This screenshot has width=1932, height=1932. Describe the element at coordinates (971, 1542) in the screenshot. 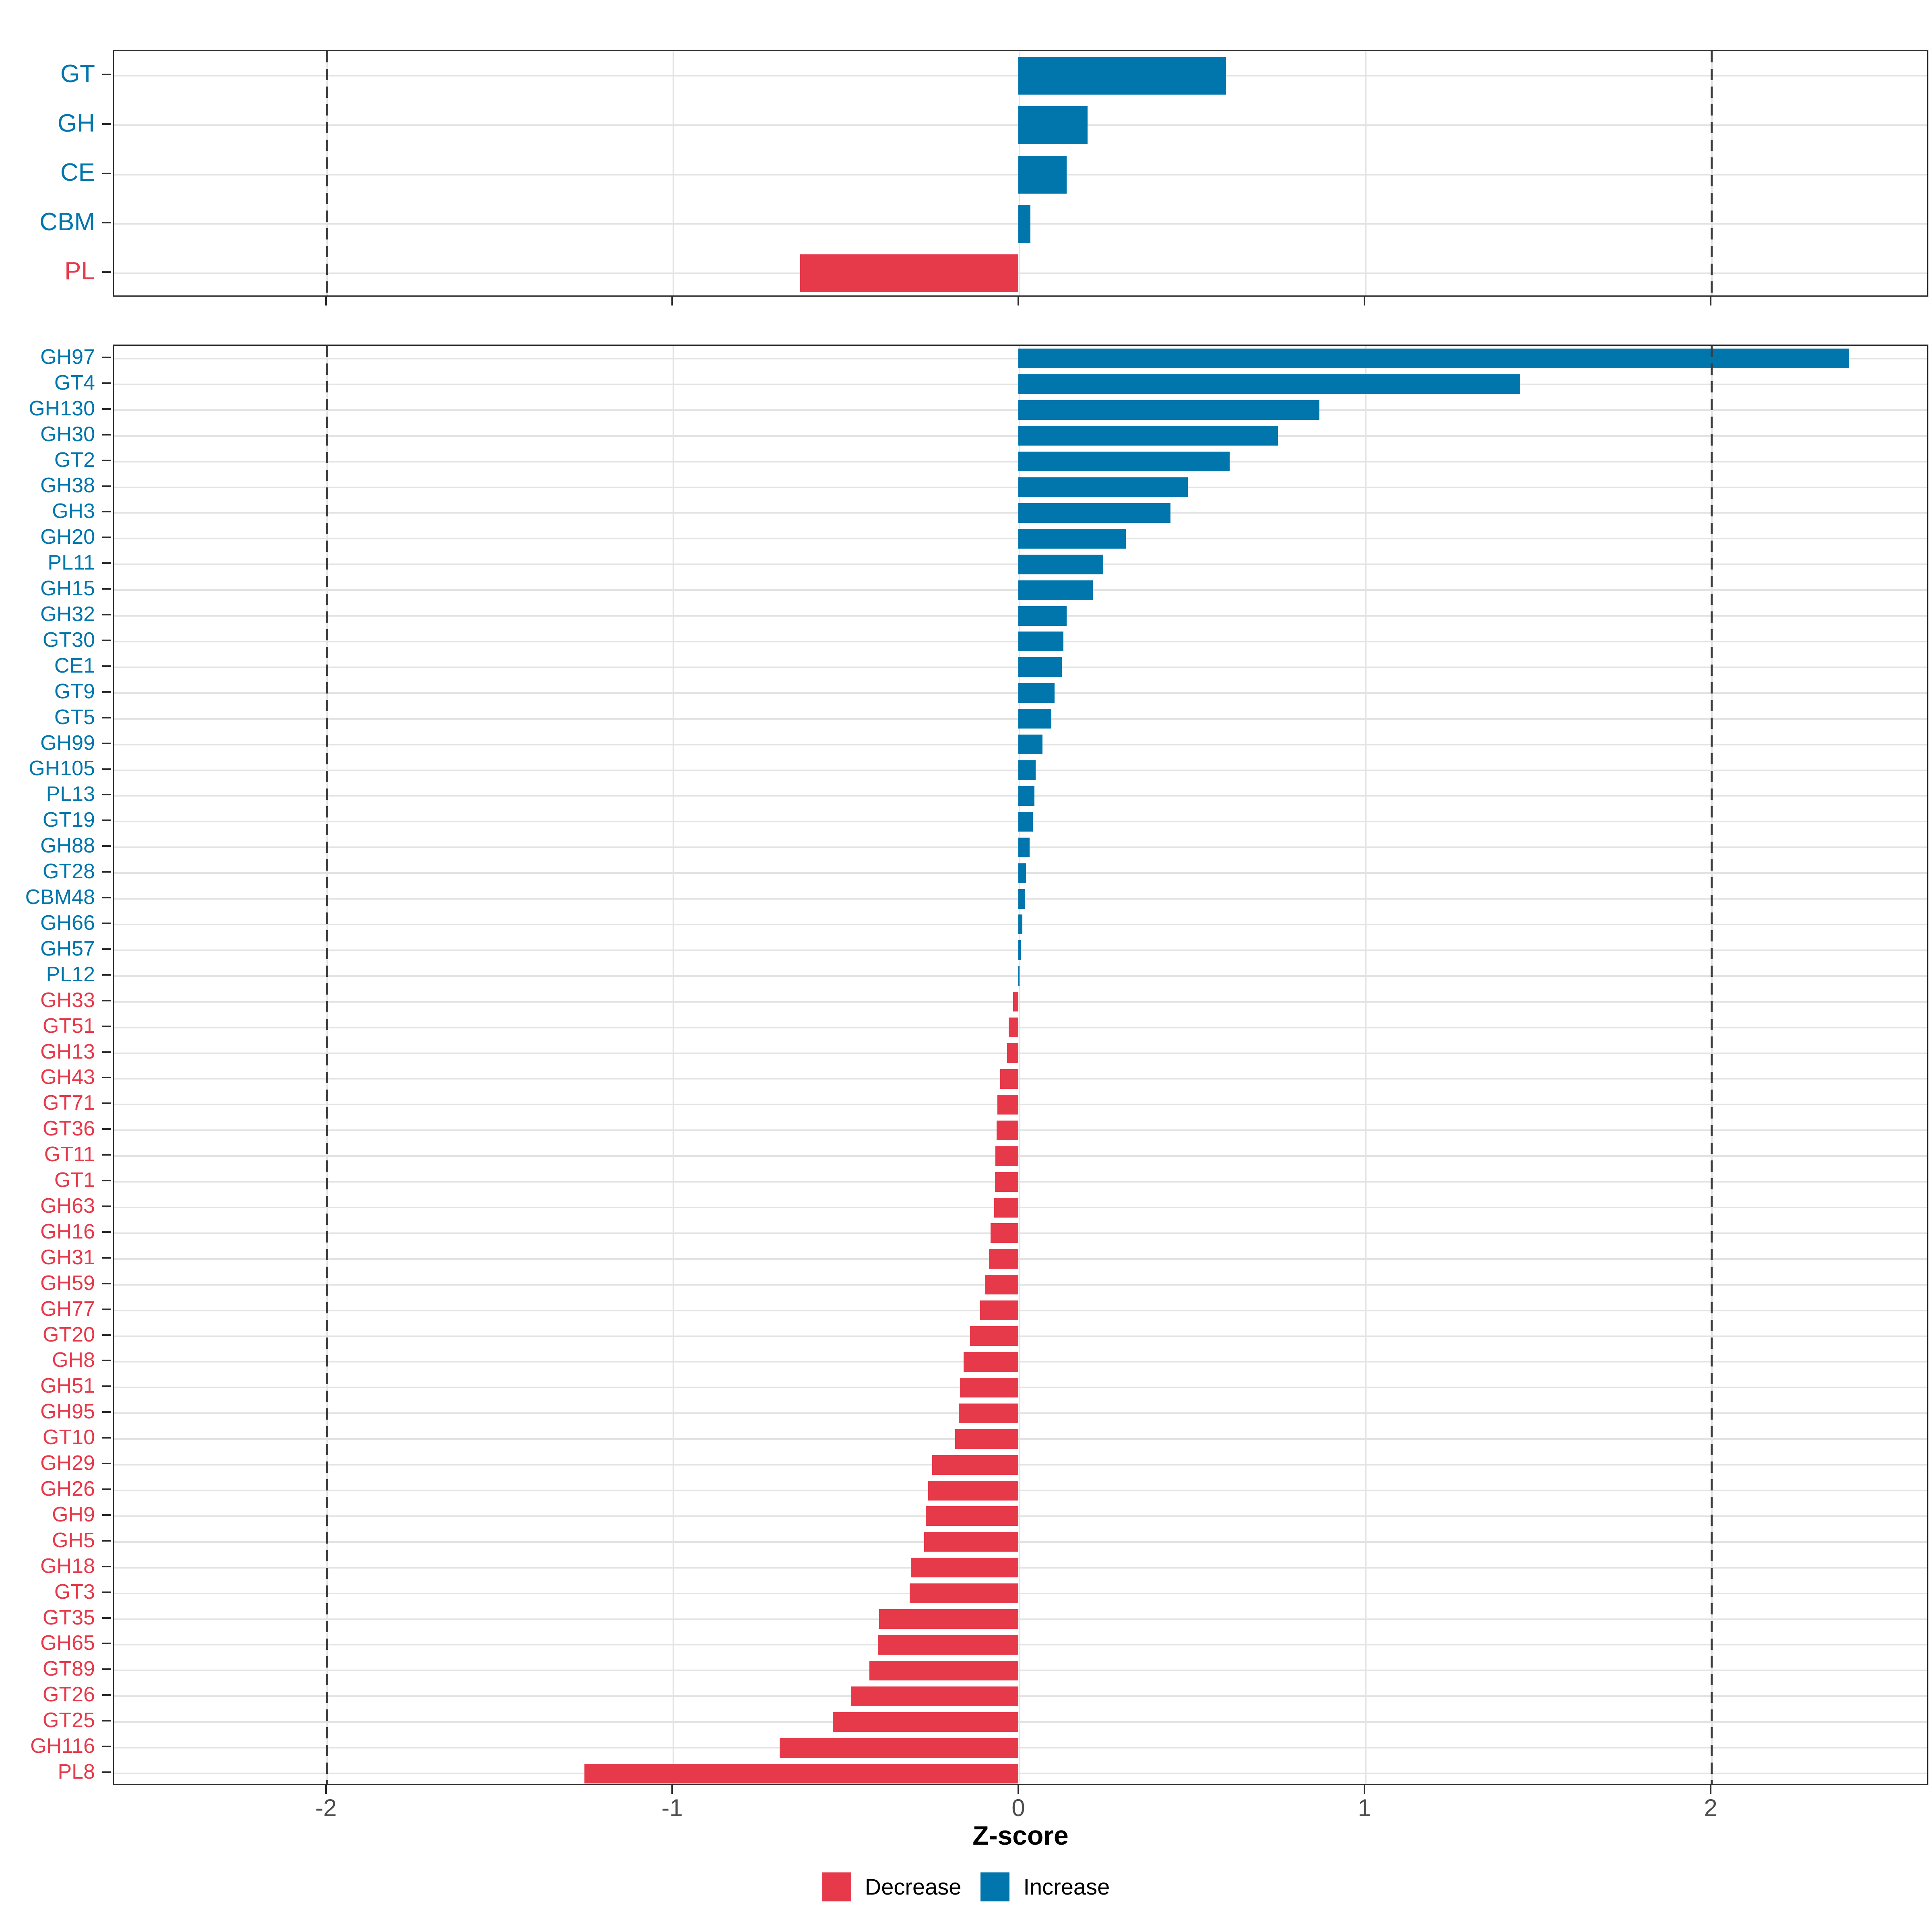

I see `bar-GH5` at that location.